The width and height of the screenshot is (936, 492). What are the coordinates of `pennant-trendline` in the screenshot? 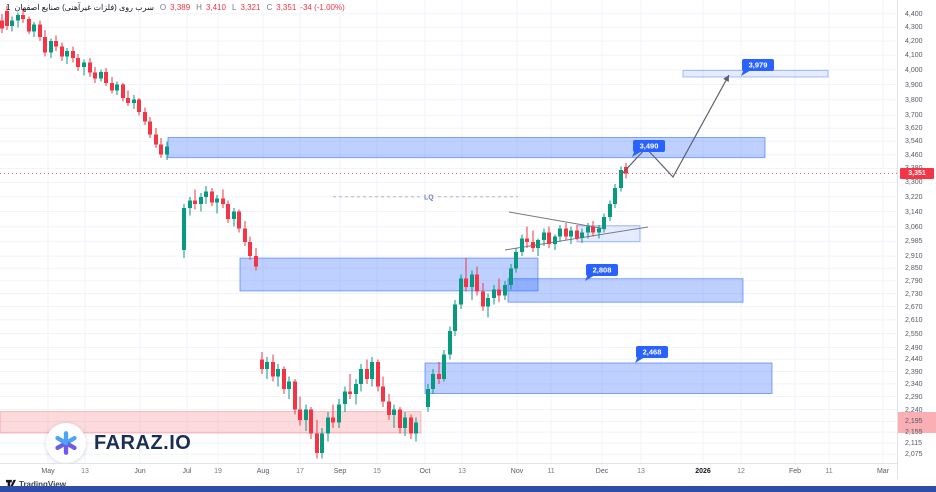 It's located at (557, 220).